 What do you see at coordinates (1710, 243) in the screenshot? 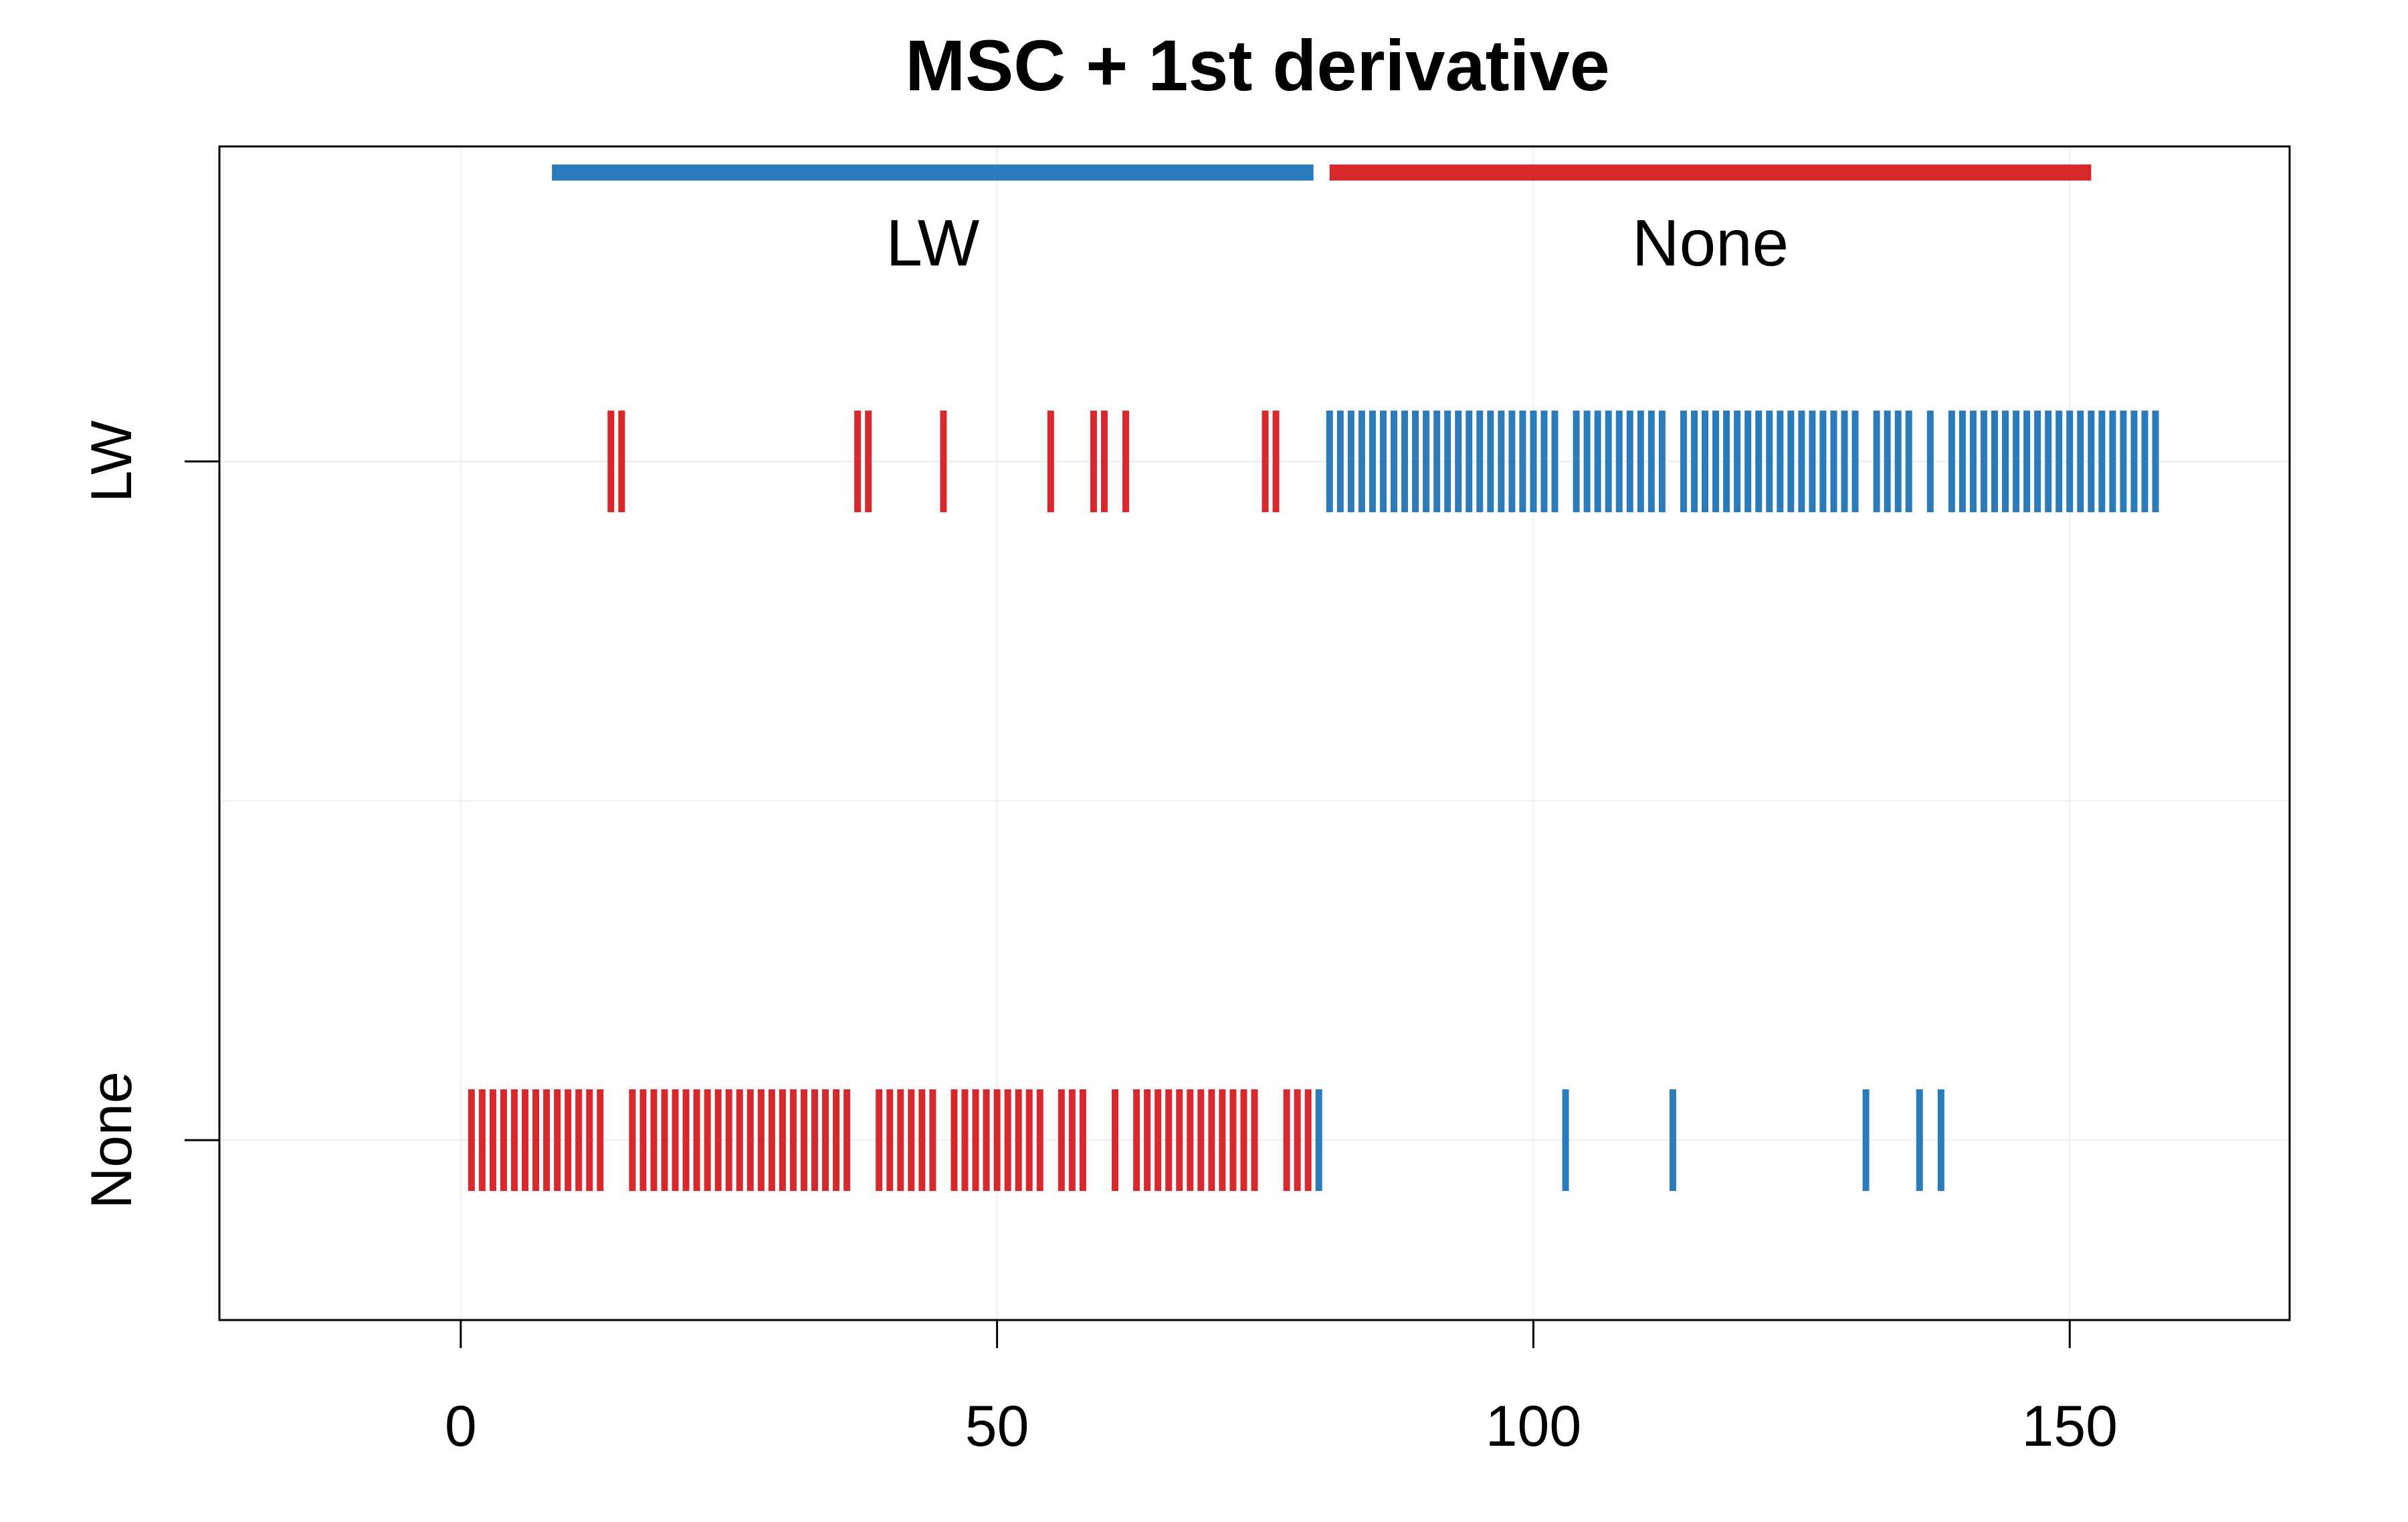
I see `group-label: None` at bounding box center [1710, 243].